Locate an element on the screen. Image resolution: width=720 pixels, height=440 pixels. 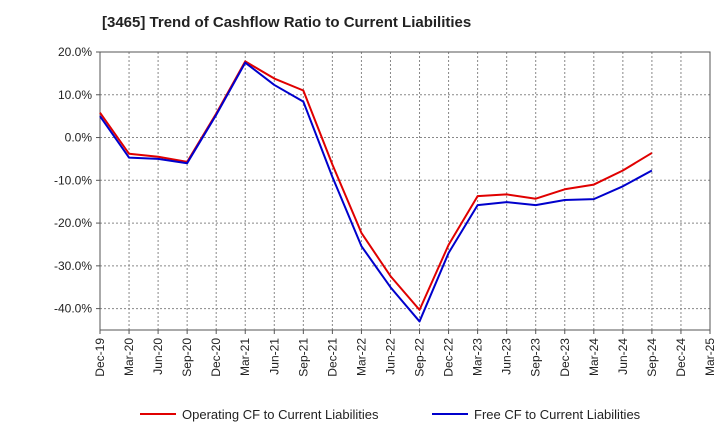
y-tick-label: 10.0% is located at coordinates (75, 95).